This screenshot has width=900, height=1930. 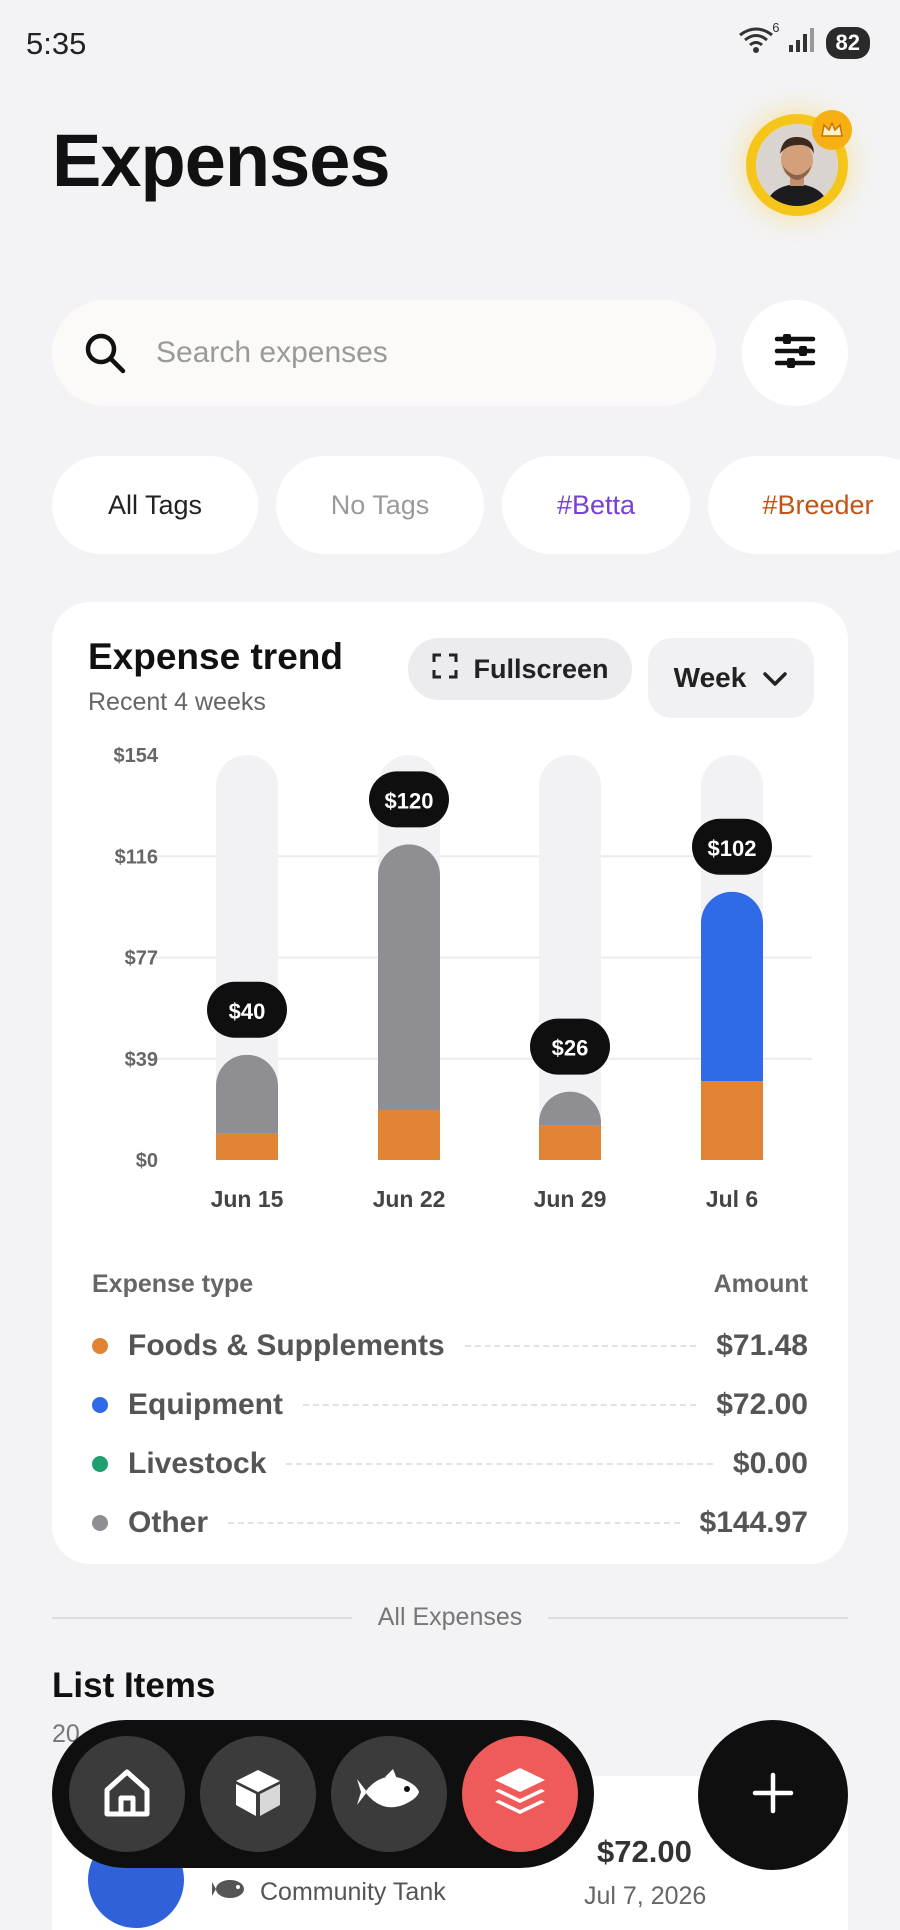 I want to click on breakdown-name: Foods & Supplements, so click(x=286, y=1345).